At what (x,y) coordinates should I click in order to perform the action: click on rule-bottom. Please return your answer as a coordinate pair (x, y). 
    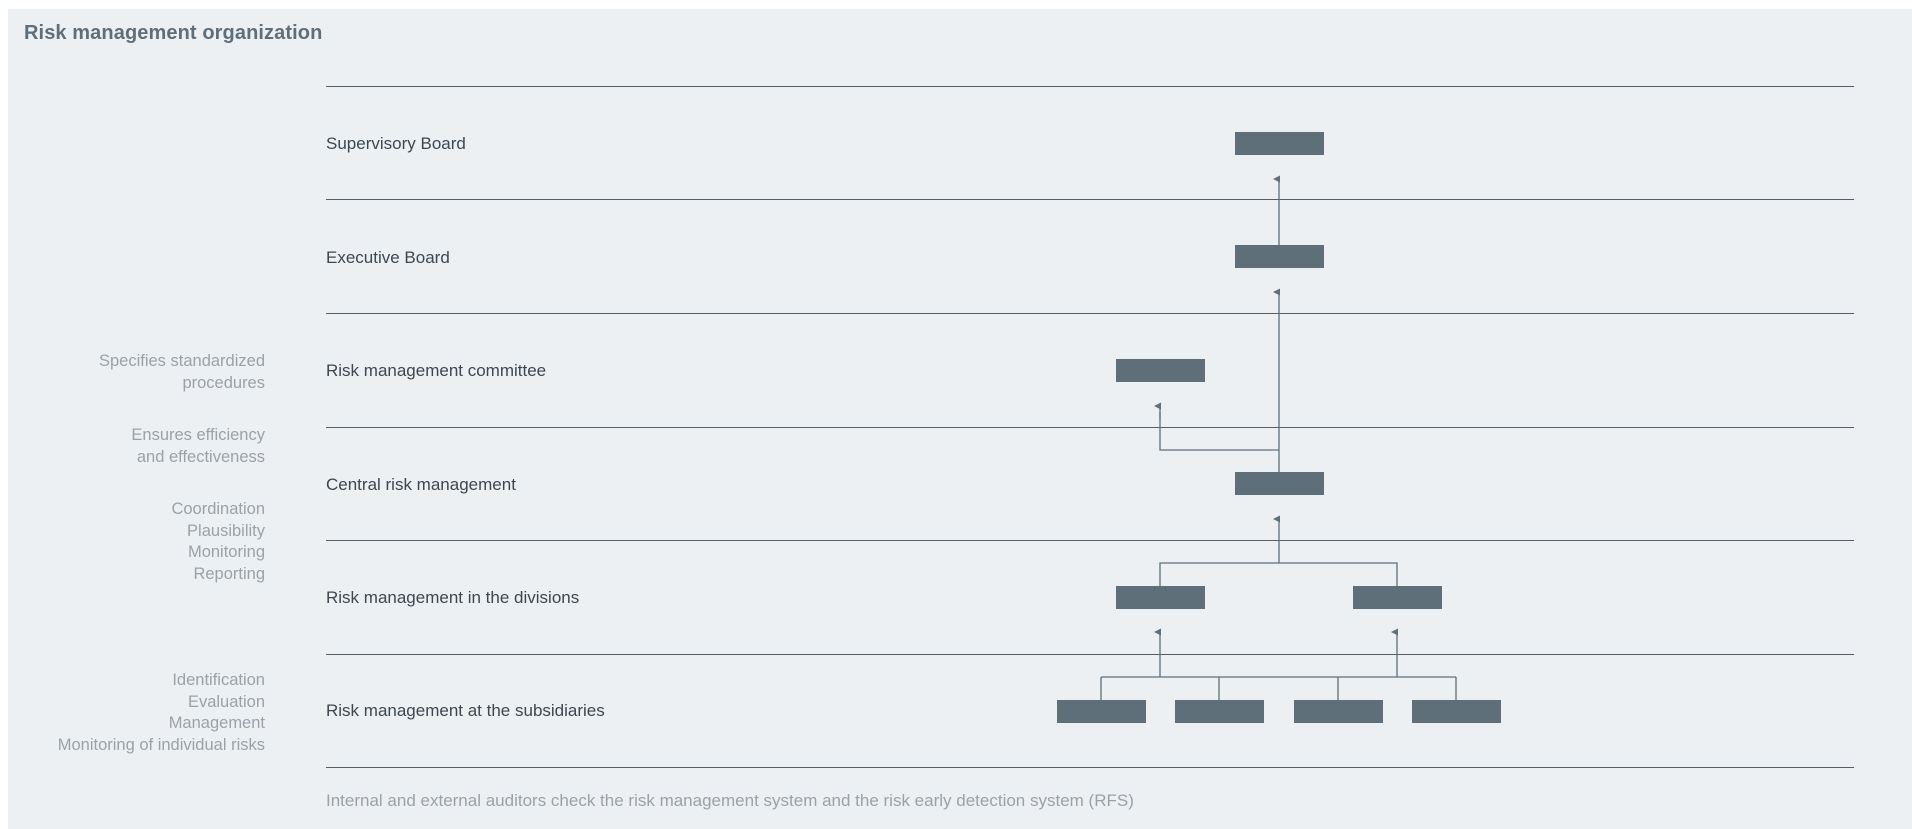
    Looking at the image, I should click on (1090, 767).